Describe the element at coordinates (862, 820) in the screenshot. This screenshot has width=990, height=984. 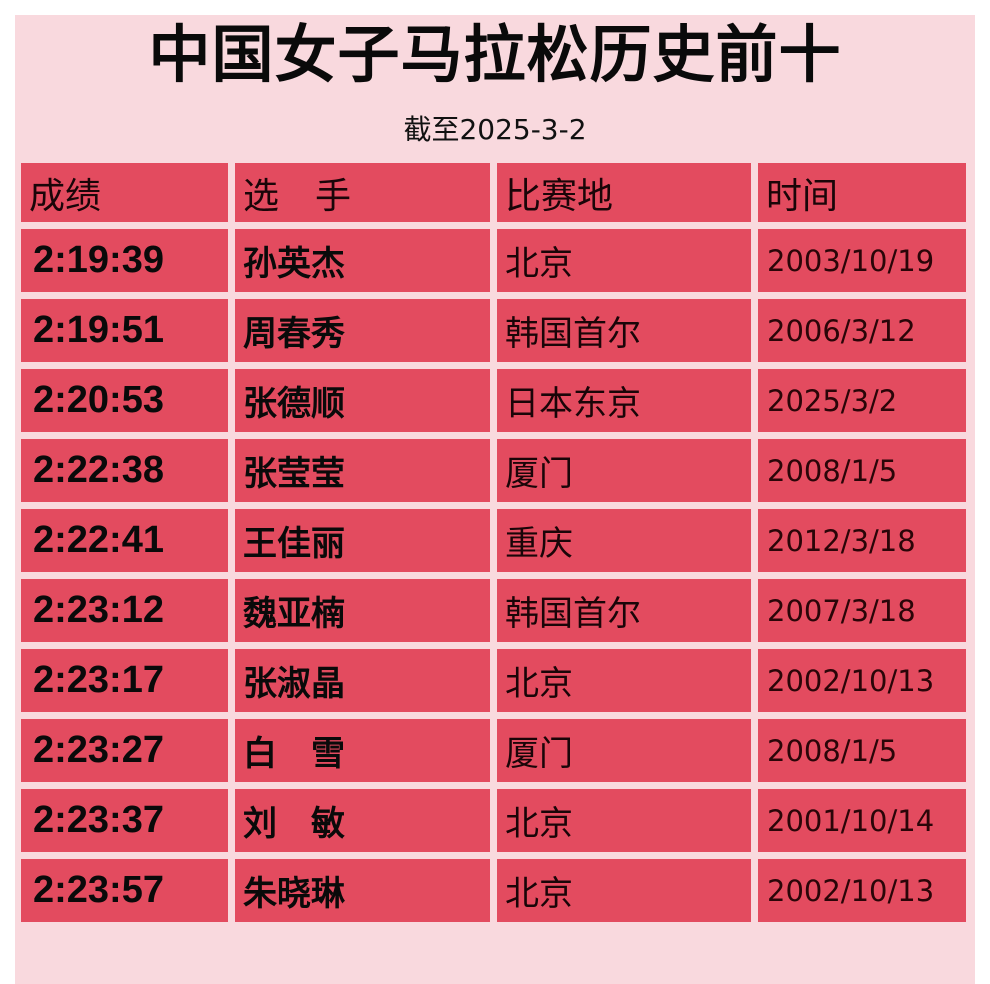
I see `date-cell: 2001/10/14` at that location.